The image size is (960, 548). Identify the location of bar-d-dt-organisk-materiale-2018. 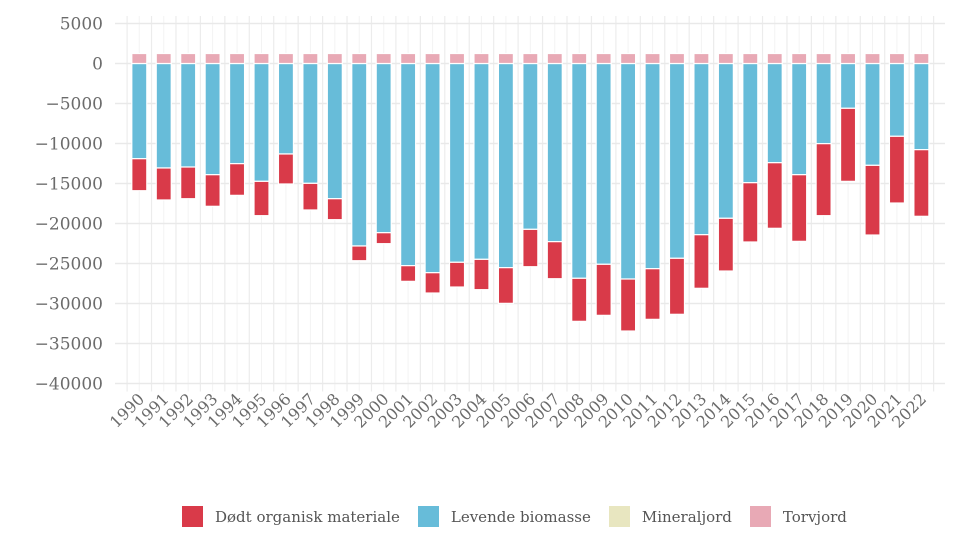
(823, 180).